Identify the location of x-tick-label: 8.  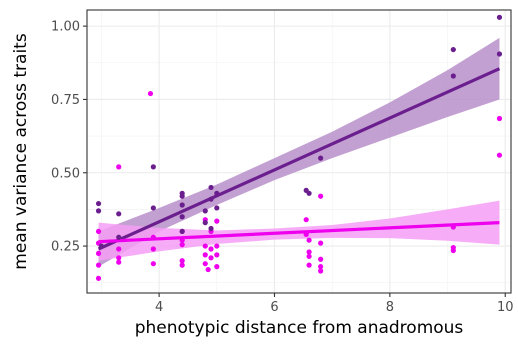
(390, 307).